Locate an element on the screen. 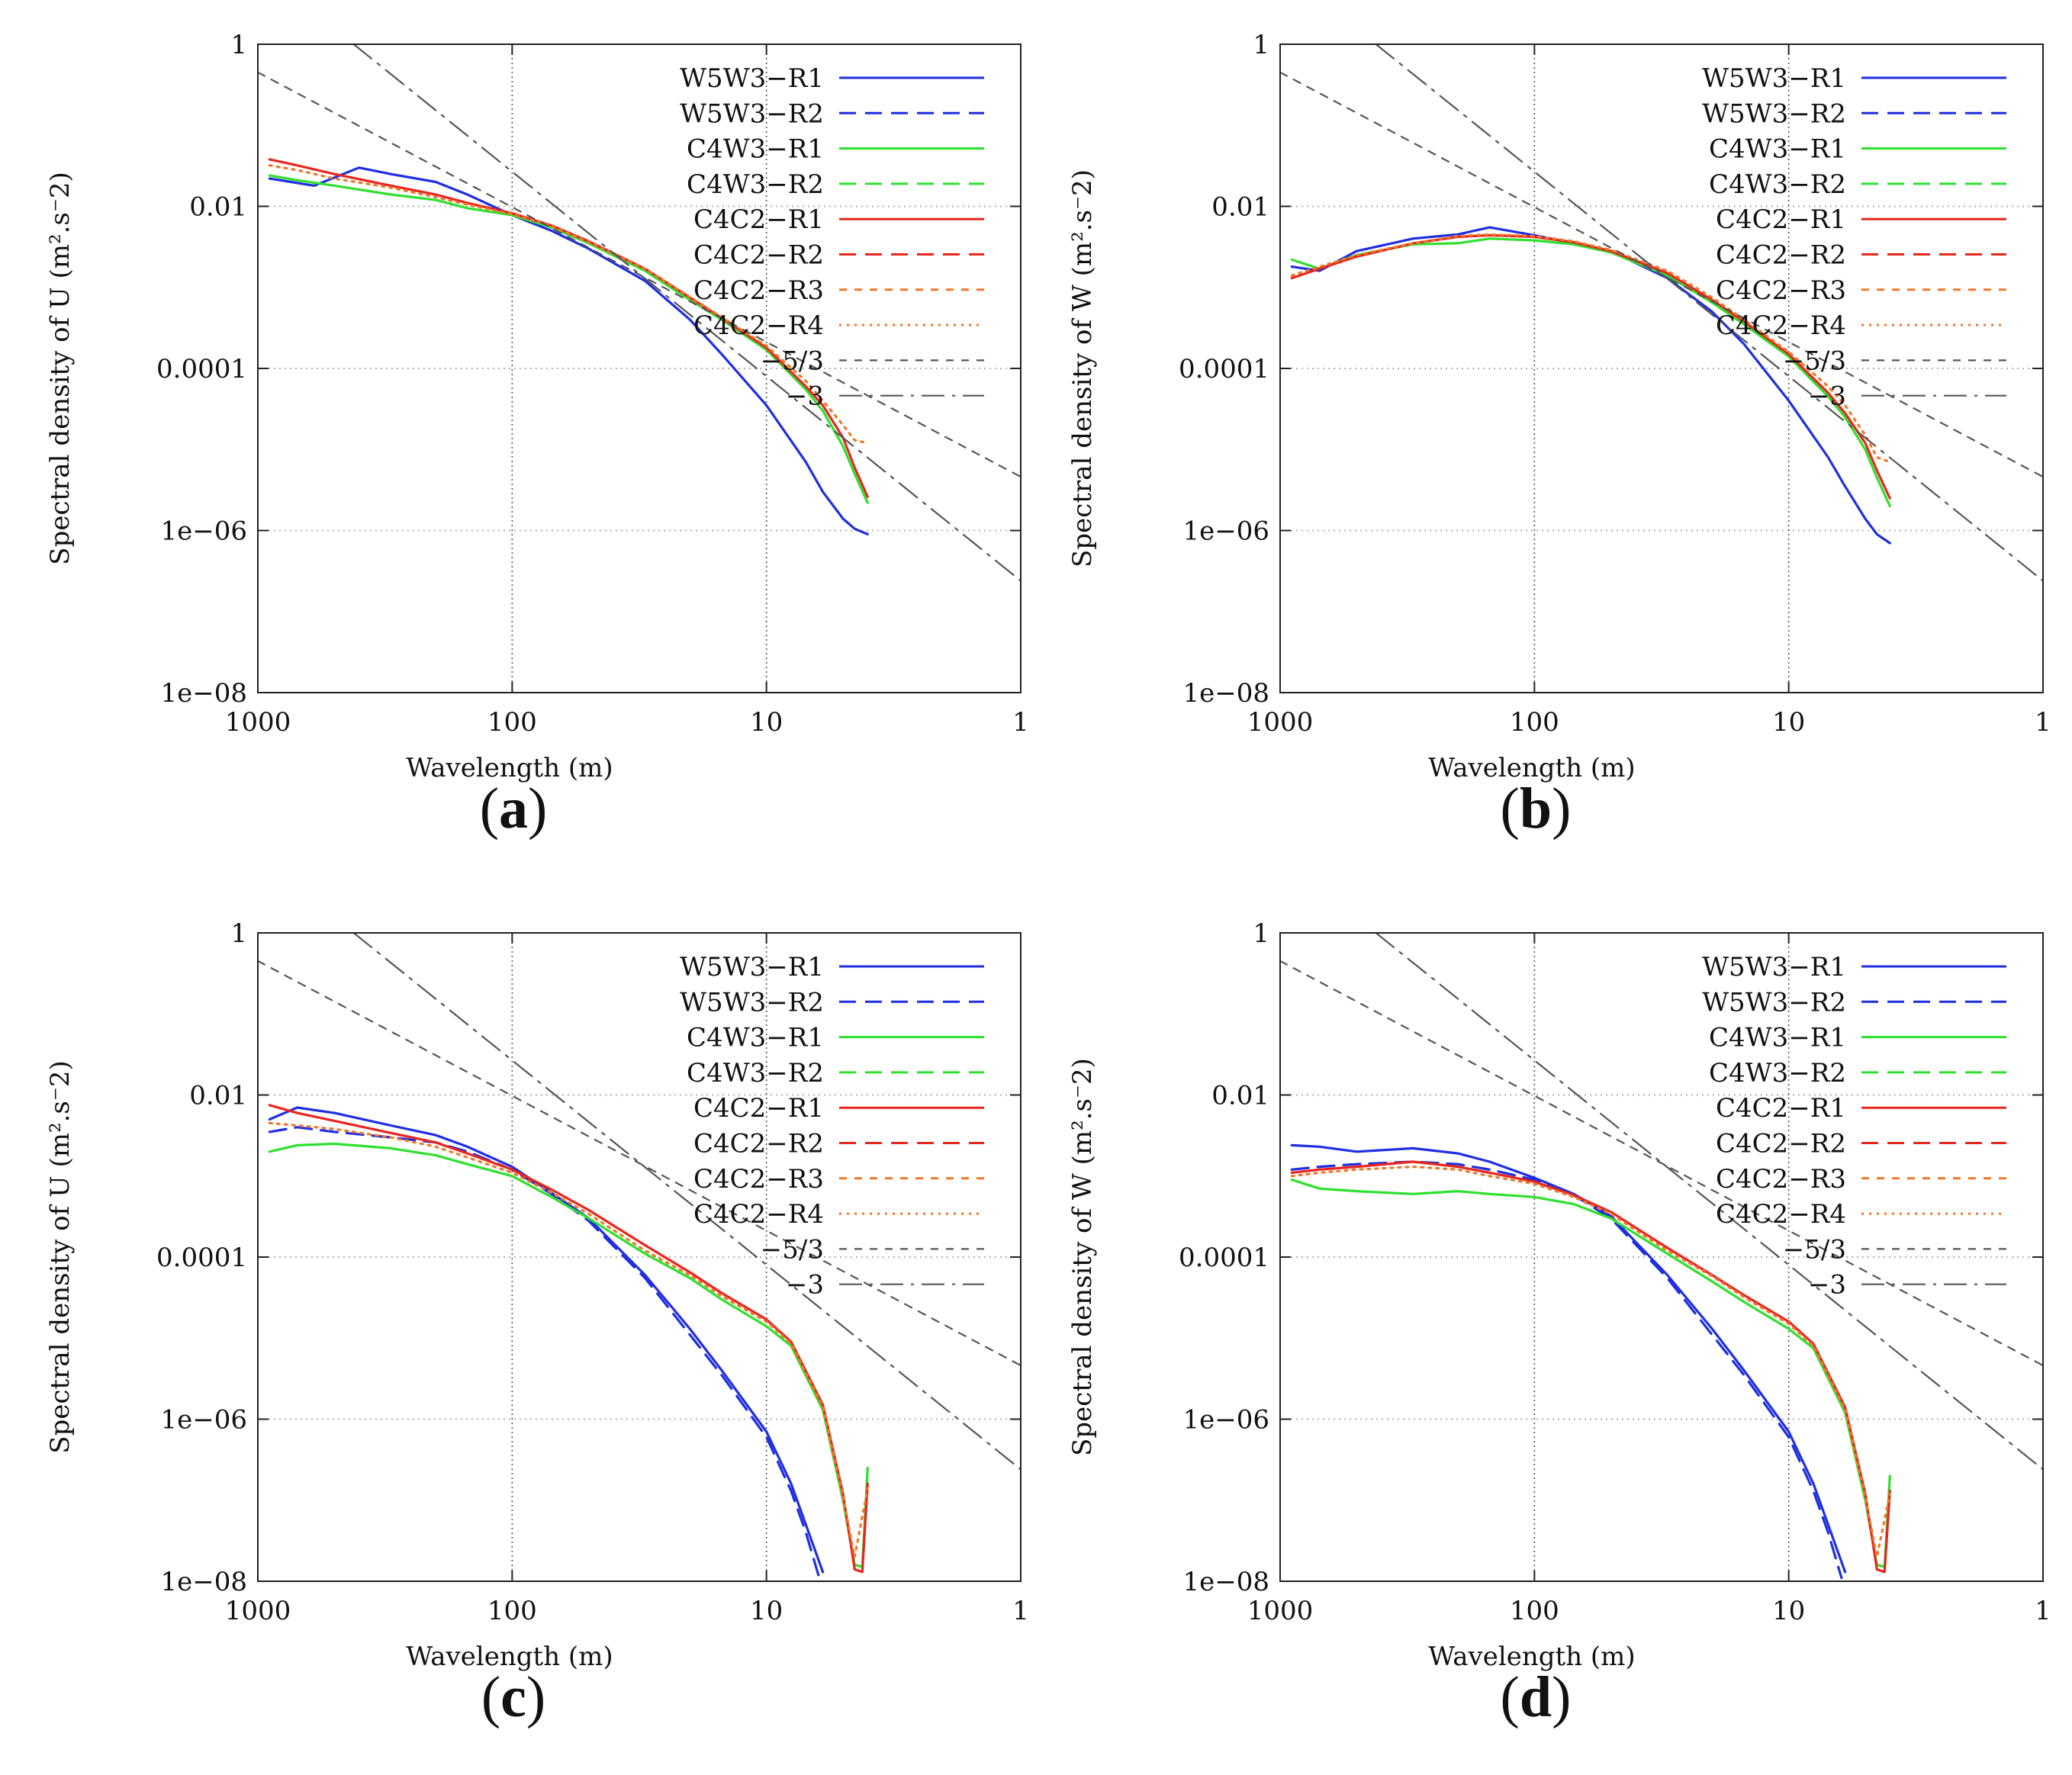 This screenshot has height=1775, width=2072. panel-caption: (c) is located at coordinates (513, 1697).